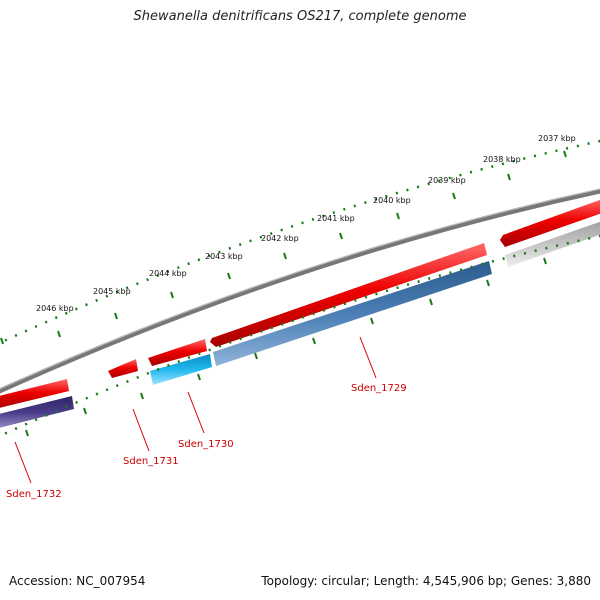  I want to click on gene-label-sden-1729: Sden_1729, so click(379, 388).